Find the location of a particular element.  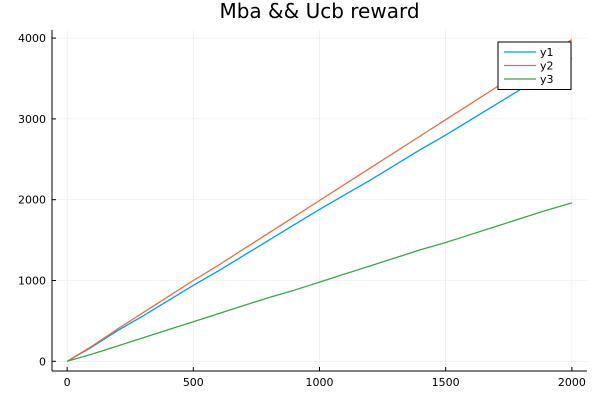

y-tick-label: 2000 is located at coordinates (32, 200).